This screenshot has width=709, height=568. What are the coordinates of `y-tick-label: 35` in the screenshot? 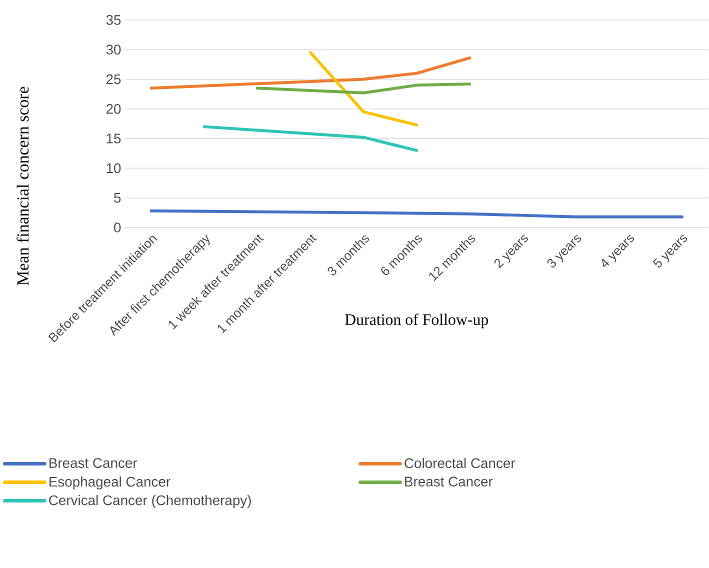 It's located at (113, 20).